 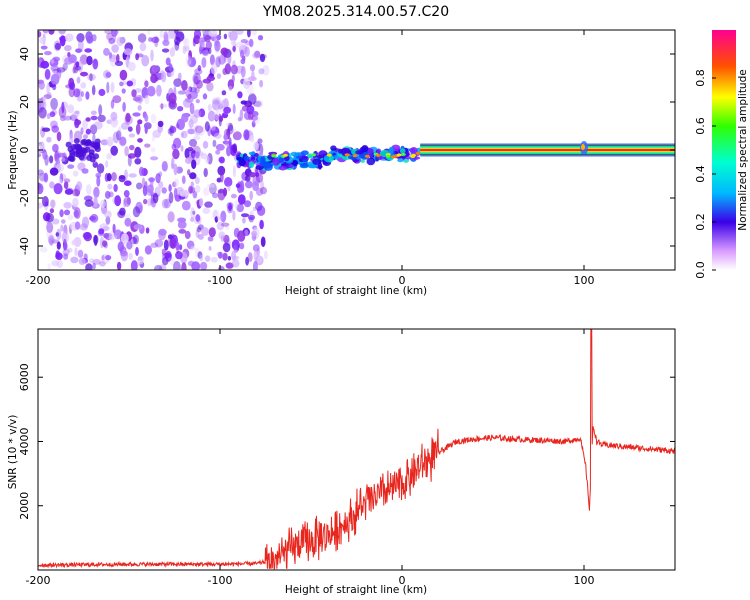 What do you see at coordinates (700, 78) in the screenshot?
I see `colorbar-tick-label: 0.8` at bounding box center [700, 78].